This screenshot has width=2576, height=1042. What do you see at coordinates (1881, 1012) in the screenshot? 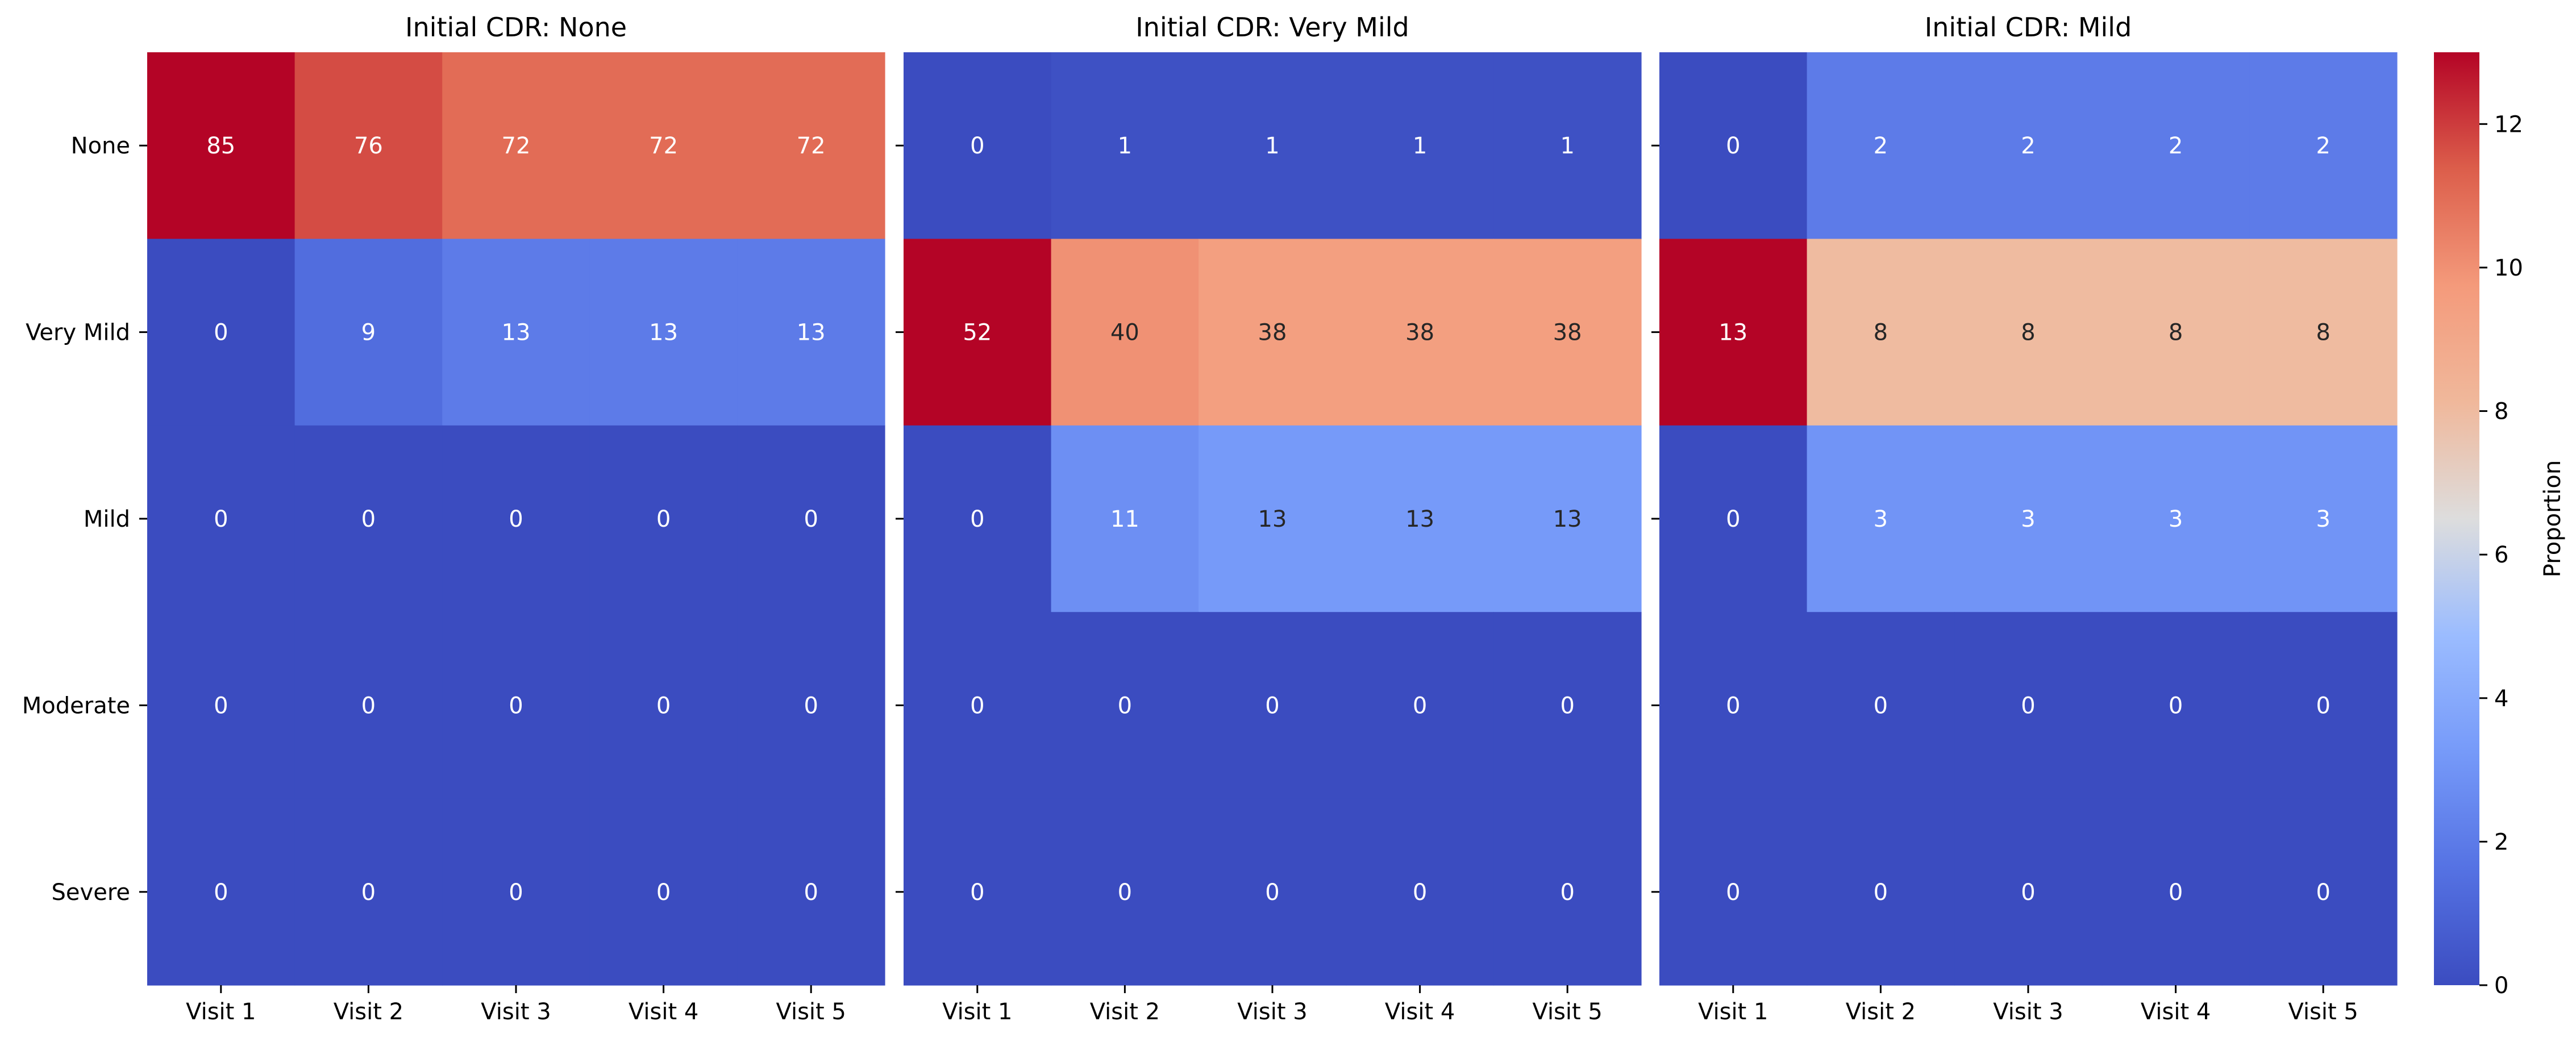
I see `x-tick-label: Visit 2` at bounding box center [1881, 1012].